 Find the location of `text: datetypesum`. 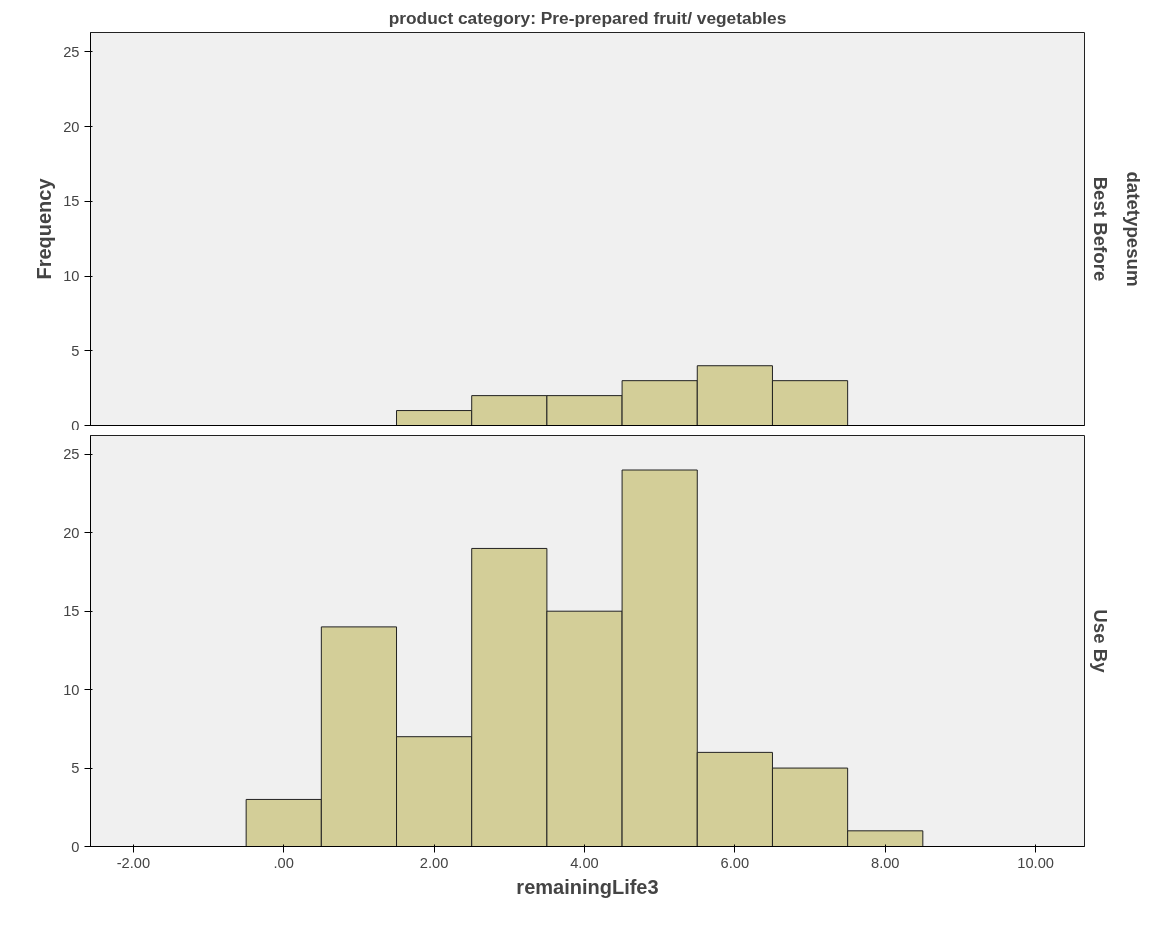

text: datetypesum is located at coordinates (1133, 229).